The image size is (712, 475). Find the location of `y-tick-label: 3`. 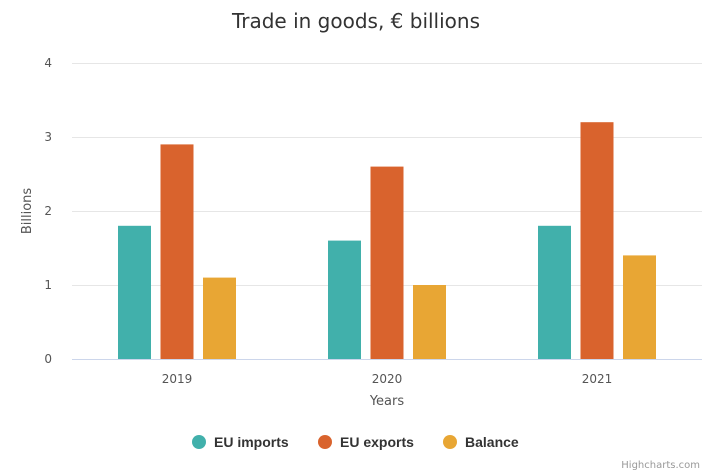

y-tick-label: 3 is located at coordinates (48, 137).